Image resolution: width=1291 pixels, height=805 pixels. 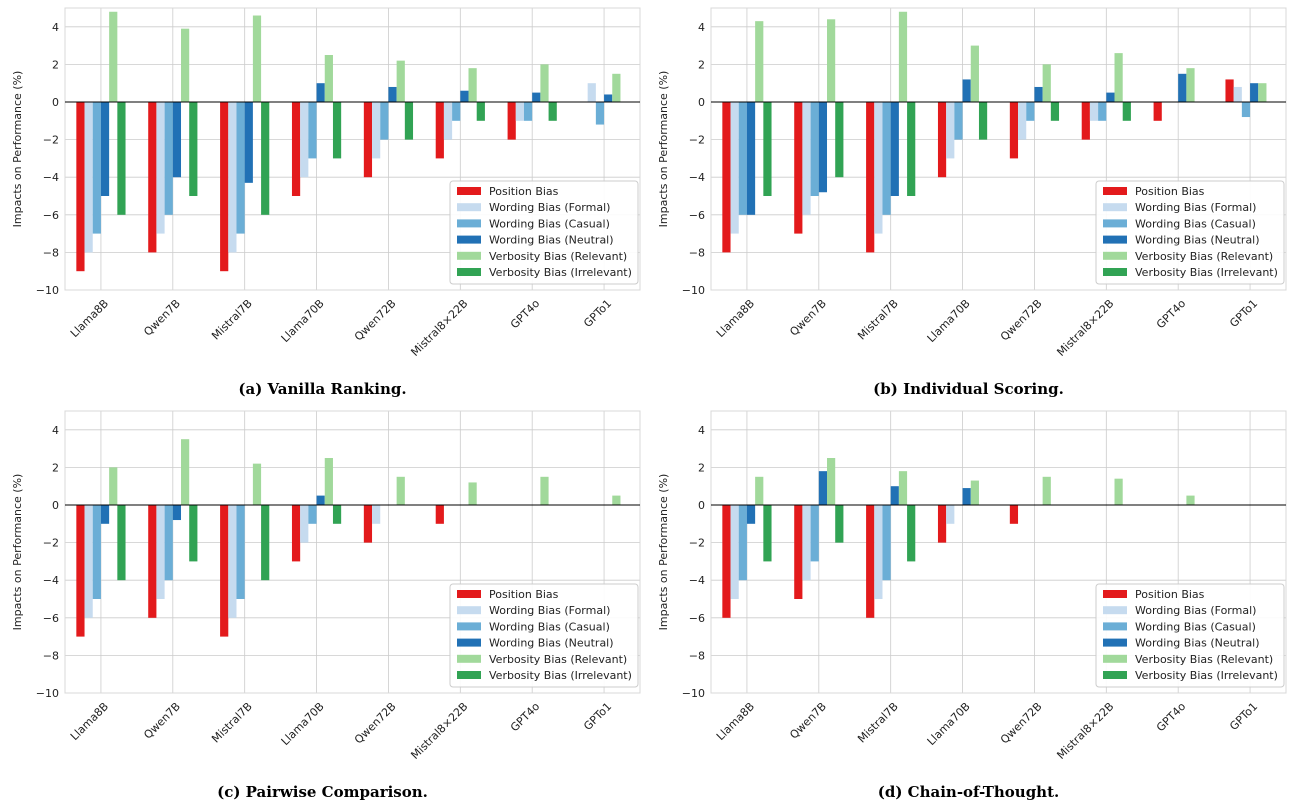 I want to click on chart-caption: (a) Vanilla Ranking., so click(x=322, y=389).